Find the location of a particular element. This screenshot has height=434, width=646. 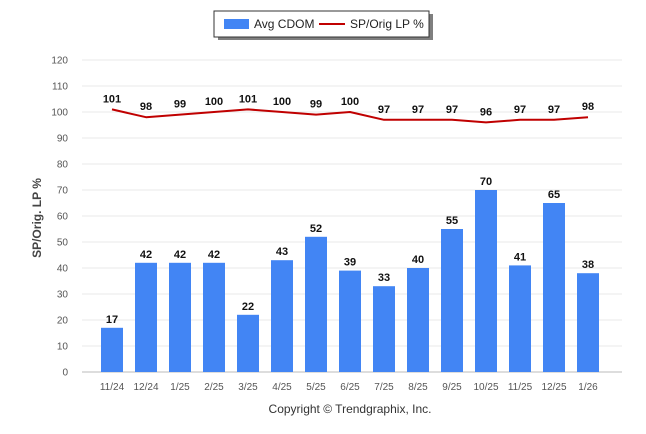

x-tick-label: 9/25 is located at coordinates (452, 387).